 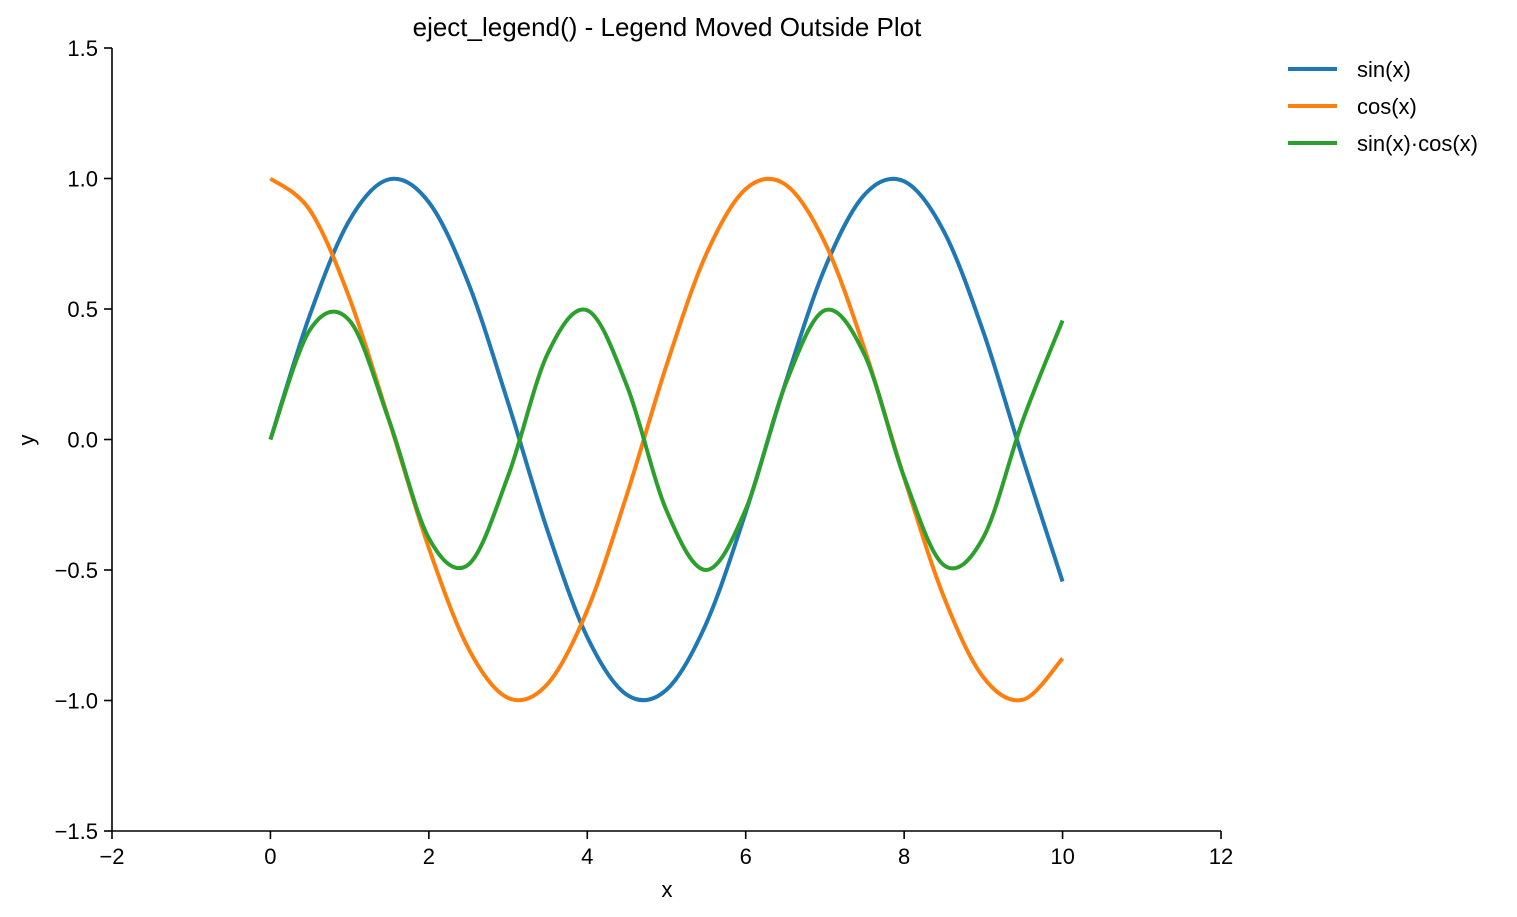 What do you see at coordinates (26, 440) in the screenshot?
I see `y-axis-label: y` at bounding box center [26, 440].